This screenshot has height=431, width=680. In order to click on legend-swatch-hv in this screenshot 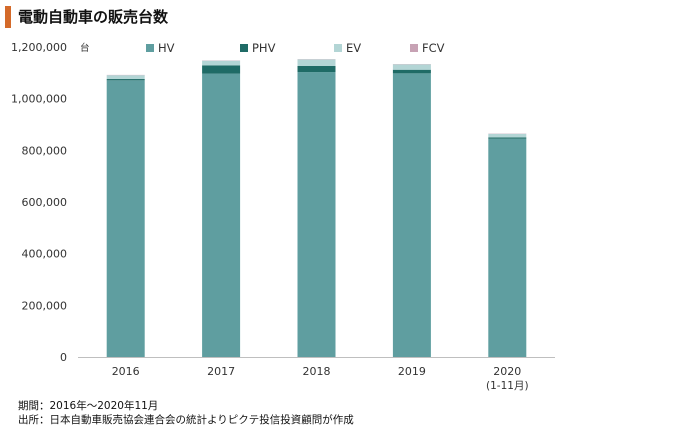, I will do `click(150, 48)`.